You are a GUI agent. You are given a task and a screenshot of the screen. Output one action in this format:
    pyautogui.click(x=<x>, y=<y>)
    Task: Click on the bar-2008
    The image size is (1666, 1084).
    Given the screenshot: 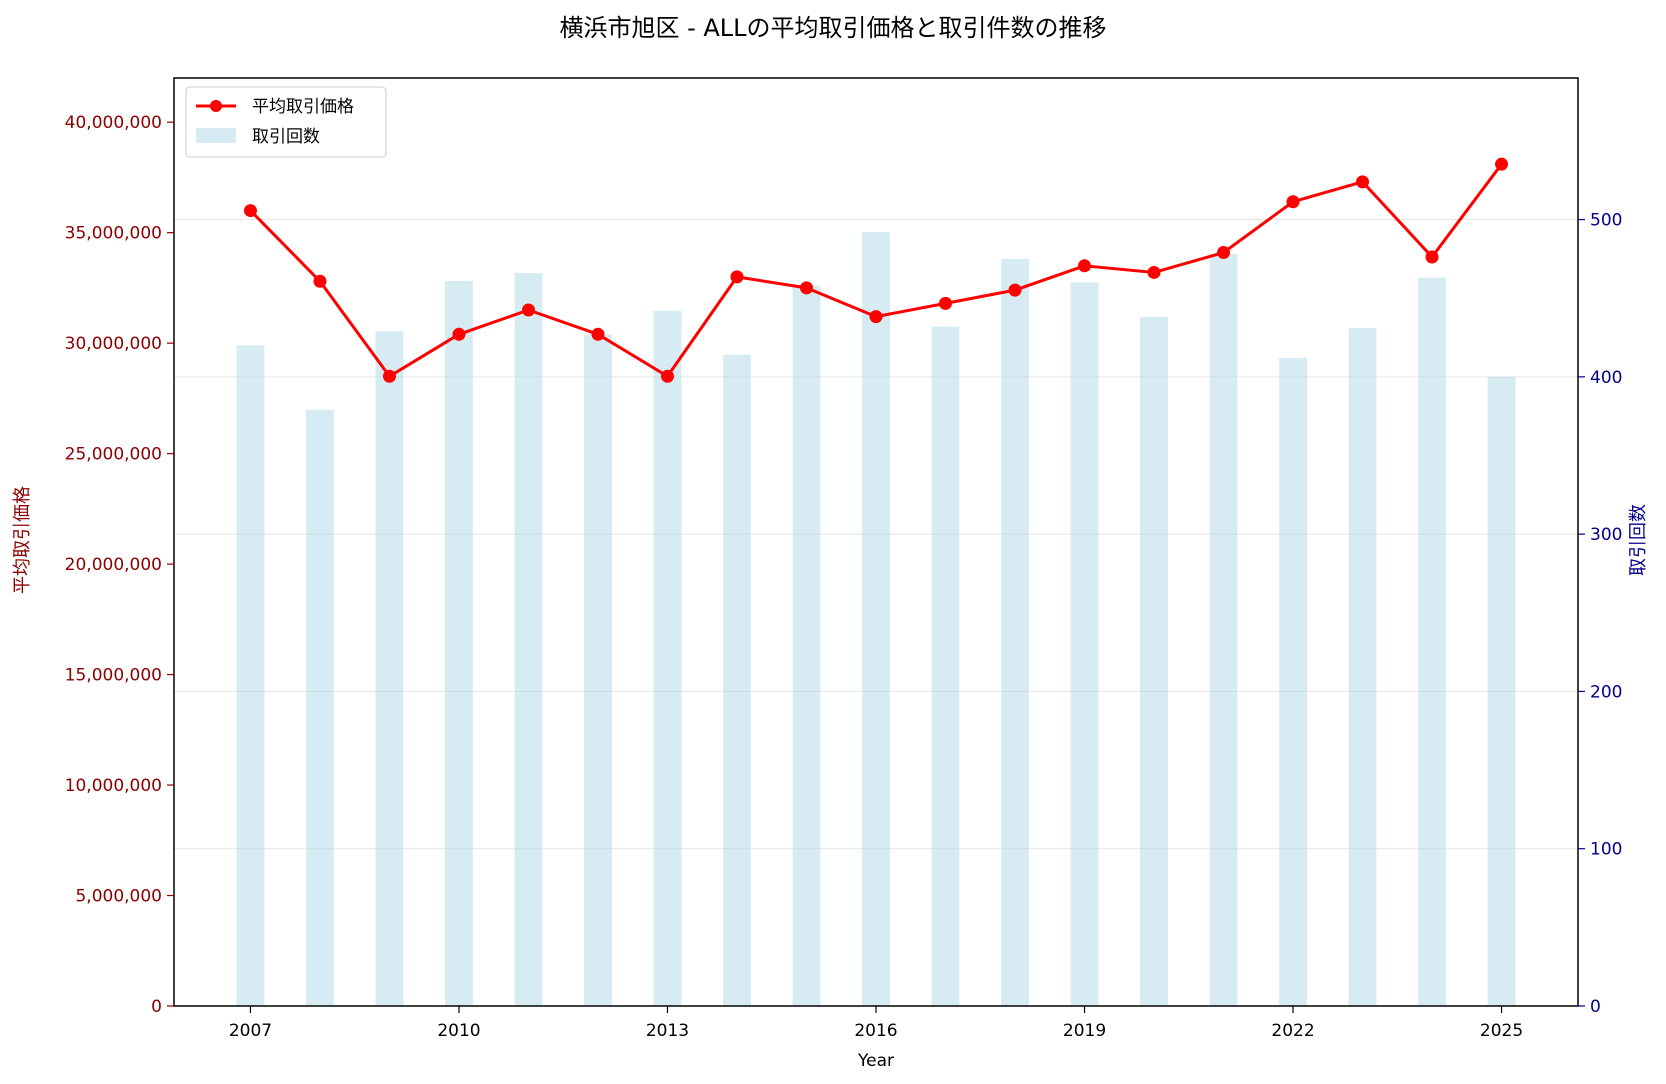 What is the action you would take?
    pyautogui.click(x=320, y=708)
    